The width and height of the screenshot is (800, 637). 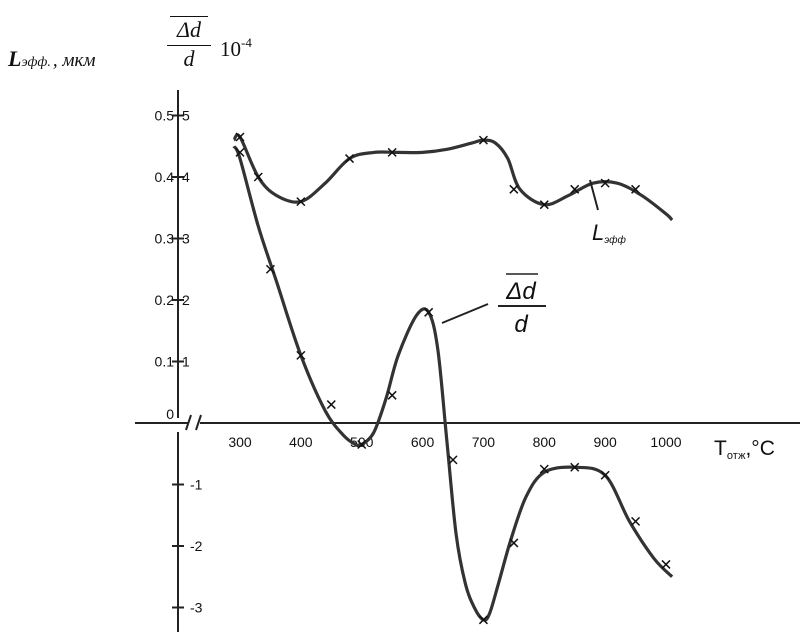 What do you see at coordinates (423, 442) in the screenshot?
I see `x-tick-label: 600` at bounding box center [423, 442].